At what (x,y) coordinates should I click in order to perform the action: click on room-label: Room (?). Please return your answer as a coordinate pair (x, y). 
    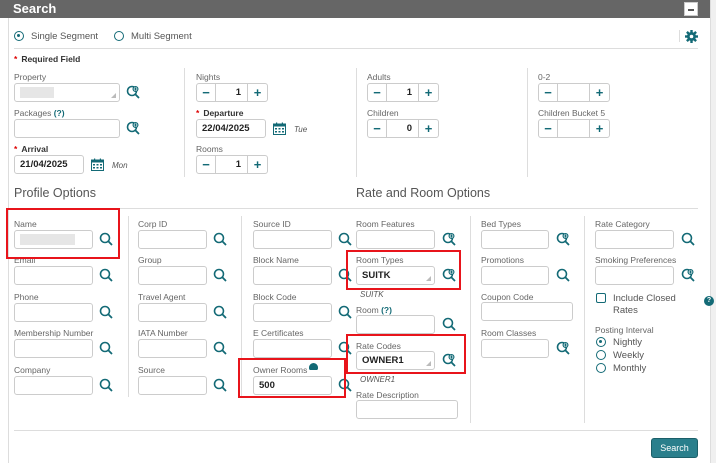
    Looking at the image, I should click on (374, 310).